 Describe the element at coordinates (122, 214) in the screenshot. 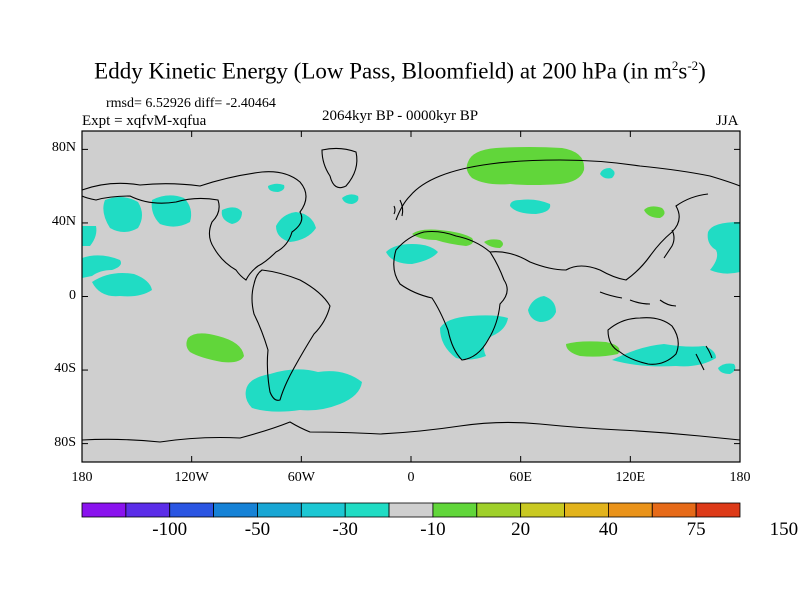

I see `anomaly-north-pacific-west` at that location.